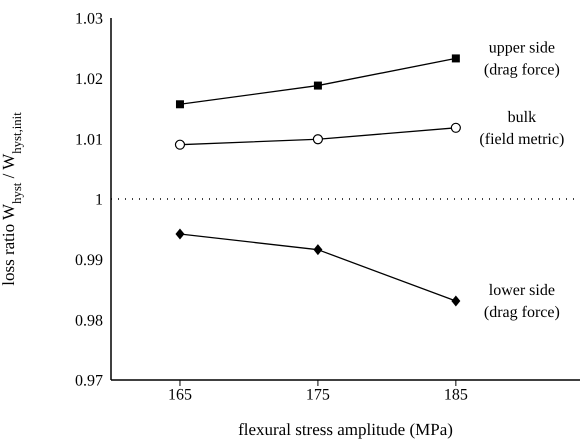  I want to click on y-tick-label: 1, so click(99, 200).